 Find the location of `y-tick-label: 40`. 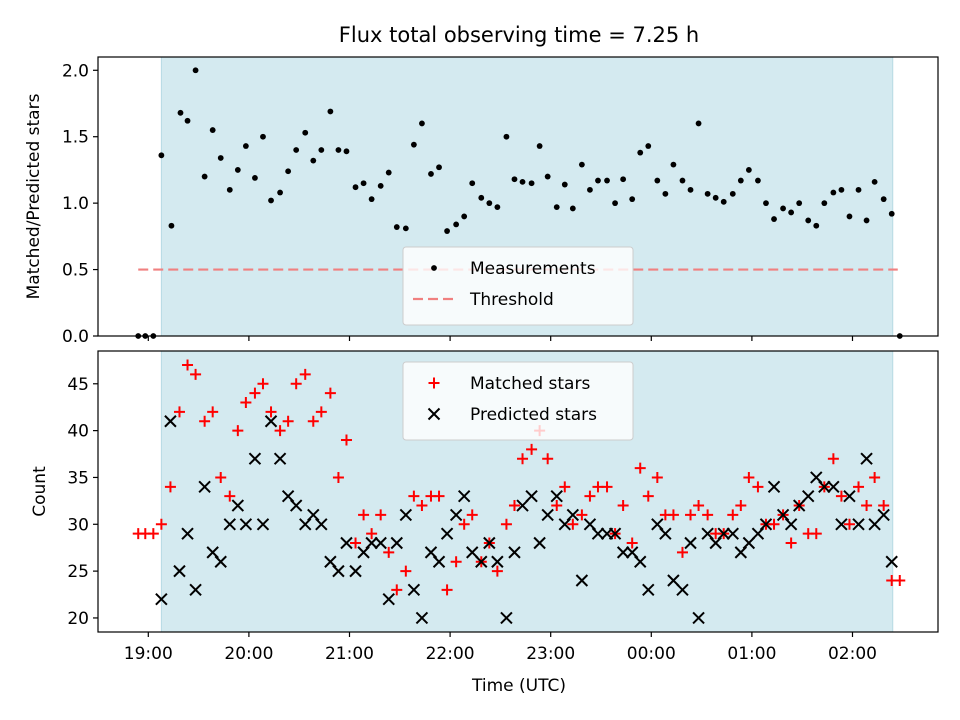

y-tick-label: 40 is located at coordinates (78, 432).